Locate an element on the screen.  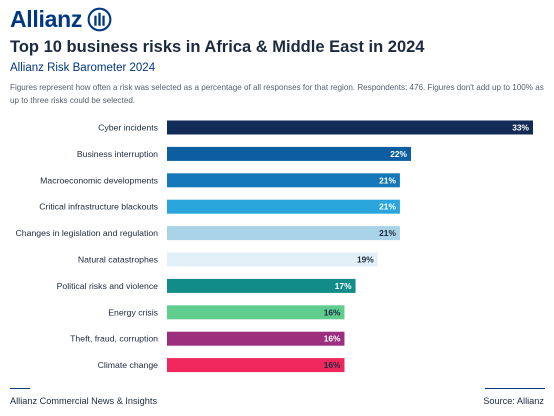
brand-name: Allianz is located at coordinates (46, 19).